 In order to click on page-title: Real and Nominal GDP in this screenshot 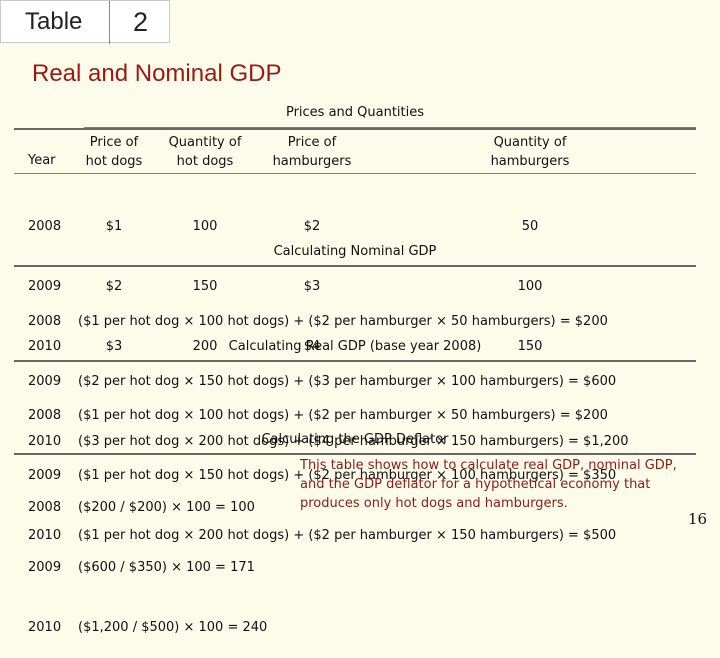, I will do `click(157, 73)`.